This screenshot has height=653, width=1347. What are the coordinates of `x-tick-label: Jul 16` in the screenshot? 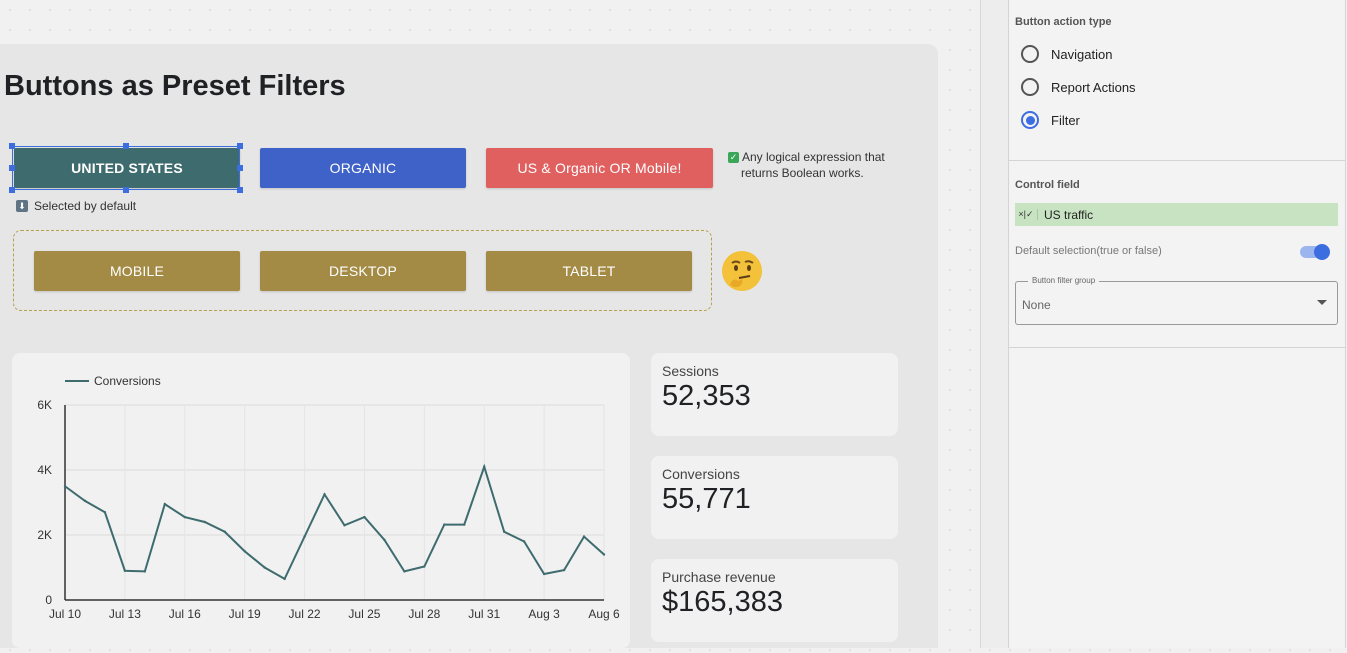 It's located at (185, 614).